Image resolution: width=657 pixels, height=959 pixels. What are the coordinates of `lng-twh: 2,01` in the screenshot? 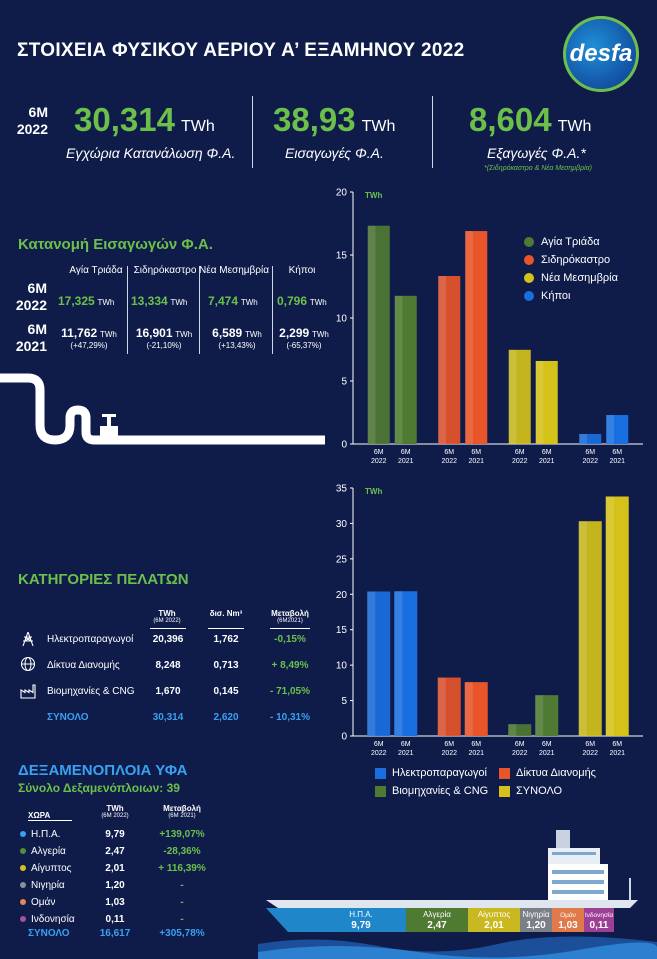 It's located at (115, 868).